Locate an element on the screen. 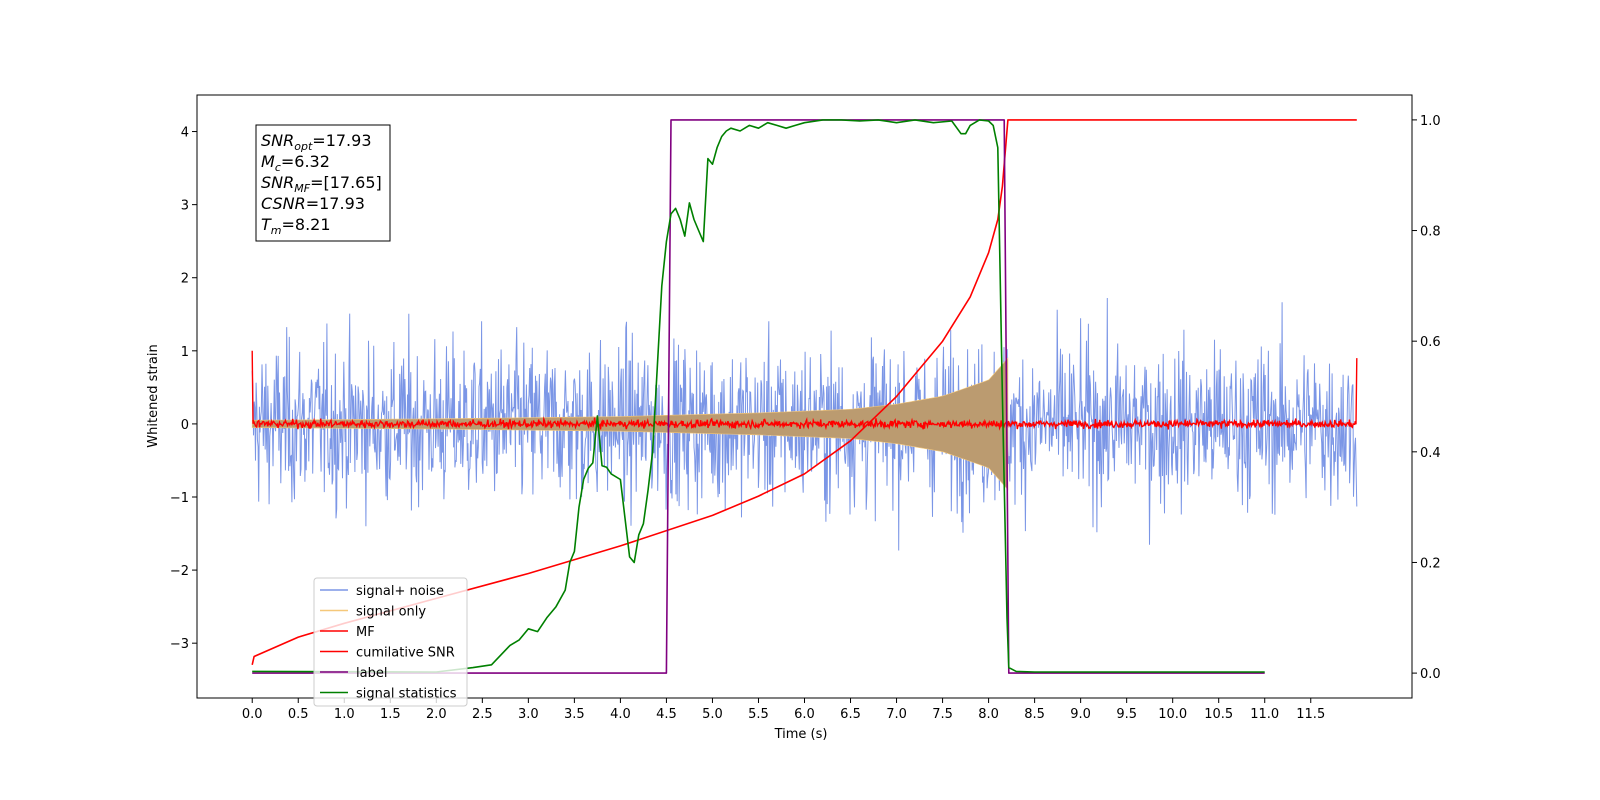  x-tick-label: 1.5 is located at coordinates (390, 714).